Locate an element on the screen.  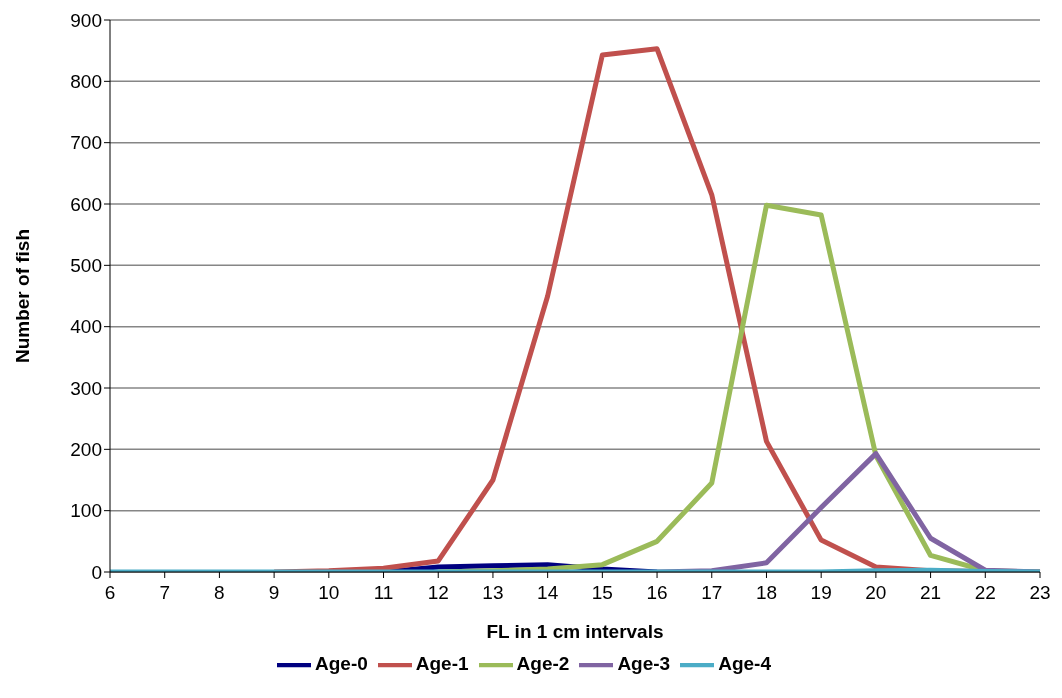
x-tick-label: 17 is located at coordinates (712, 593).